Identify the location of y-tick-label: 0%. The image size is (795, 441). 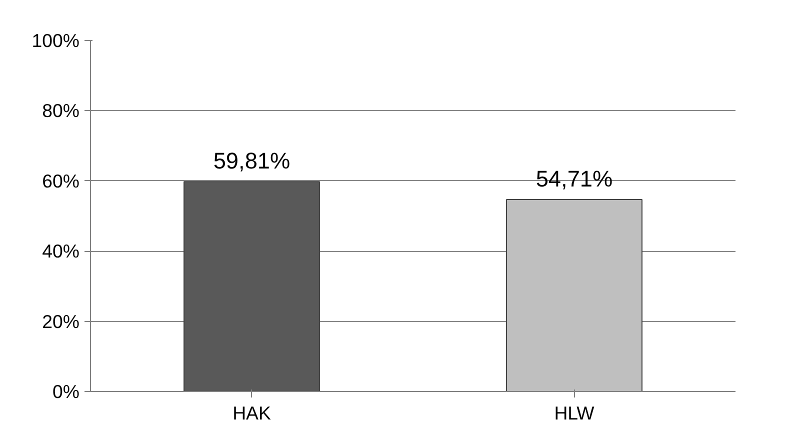
(66, 391).